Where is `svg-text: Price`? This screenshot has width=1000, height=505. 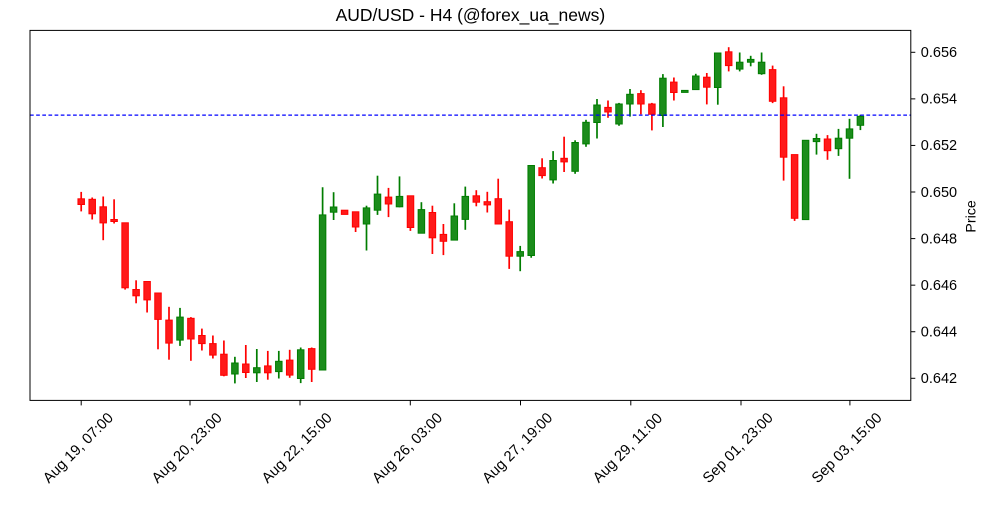 svg-text: Price is located at coordinates (972, 216).